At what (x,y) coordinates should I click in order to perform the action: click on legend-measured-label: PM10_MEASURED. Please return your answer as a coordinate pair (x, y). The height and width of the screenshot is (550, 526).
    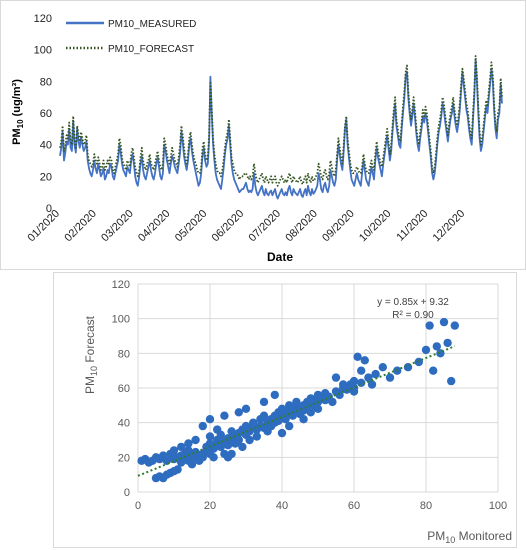
    Looking at the image, I should click on (152, 24).